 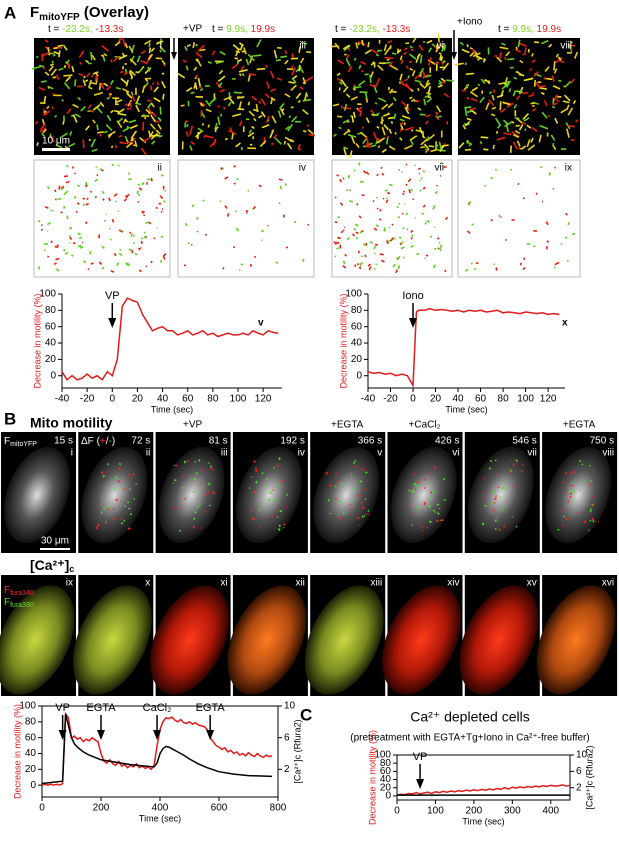 What do you see at coordinates (20, 442) in the screenshot?
I see `image-title: FmitoYFP` at bounding box center [20, 442].